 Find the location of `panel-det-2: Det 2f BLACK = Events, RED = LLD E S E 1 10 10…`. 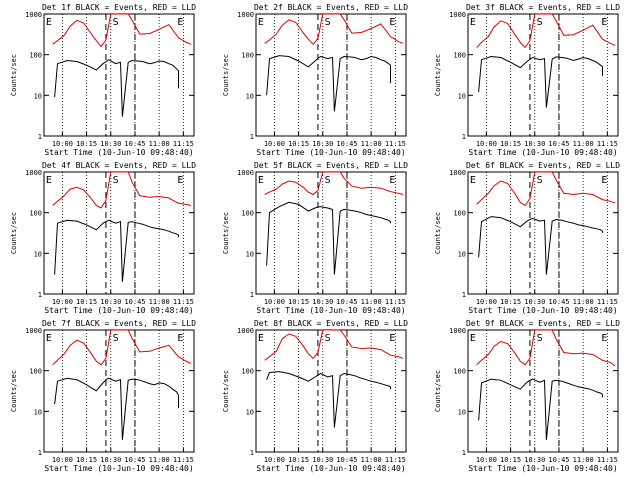

panel-det-2: Det 2f BLACK = Events, RED = LLD E S E 1 10 10… is located at coordinates (315, 80).